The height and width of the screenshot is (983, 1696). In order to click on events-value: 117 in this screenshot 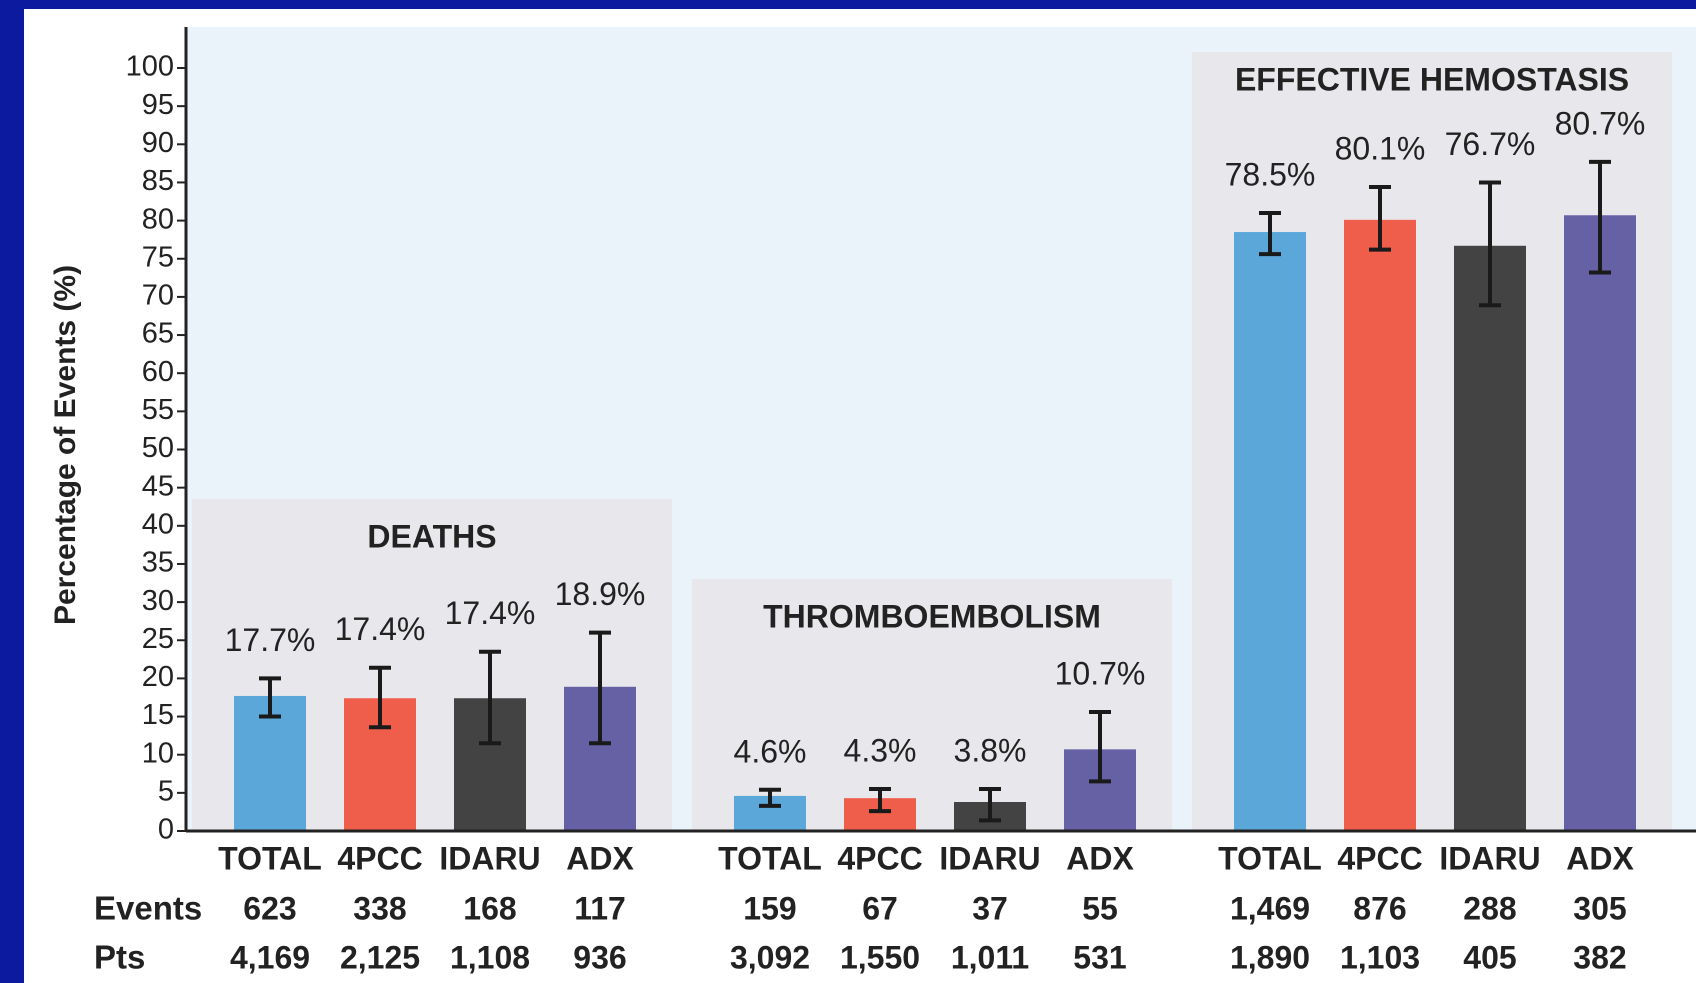, I will do `click(600, 908)`.